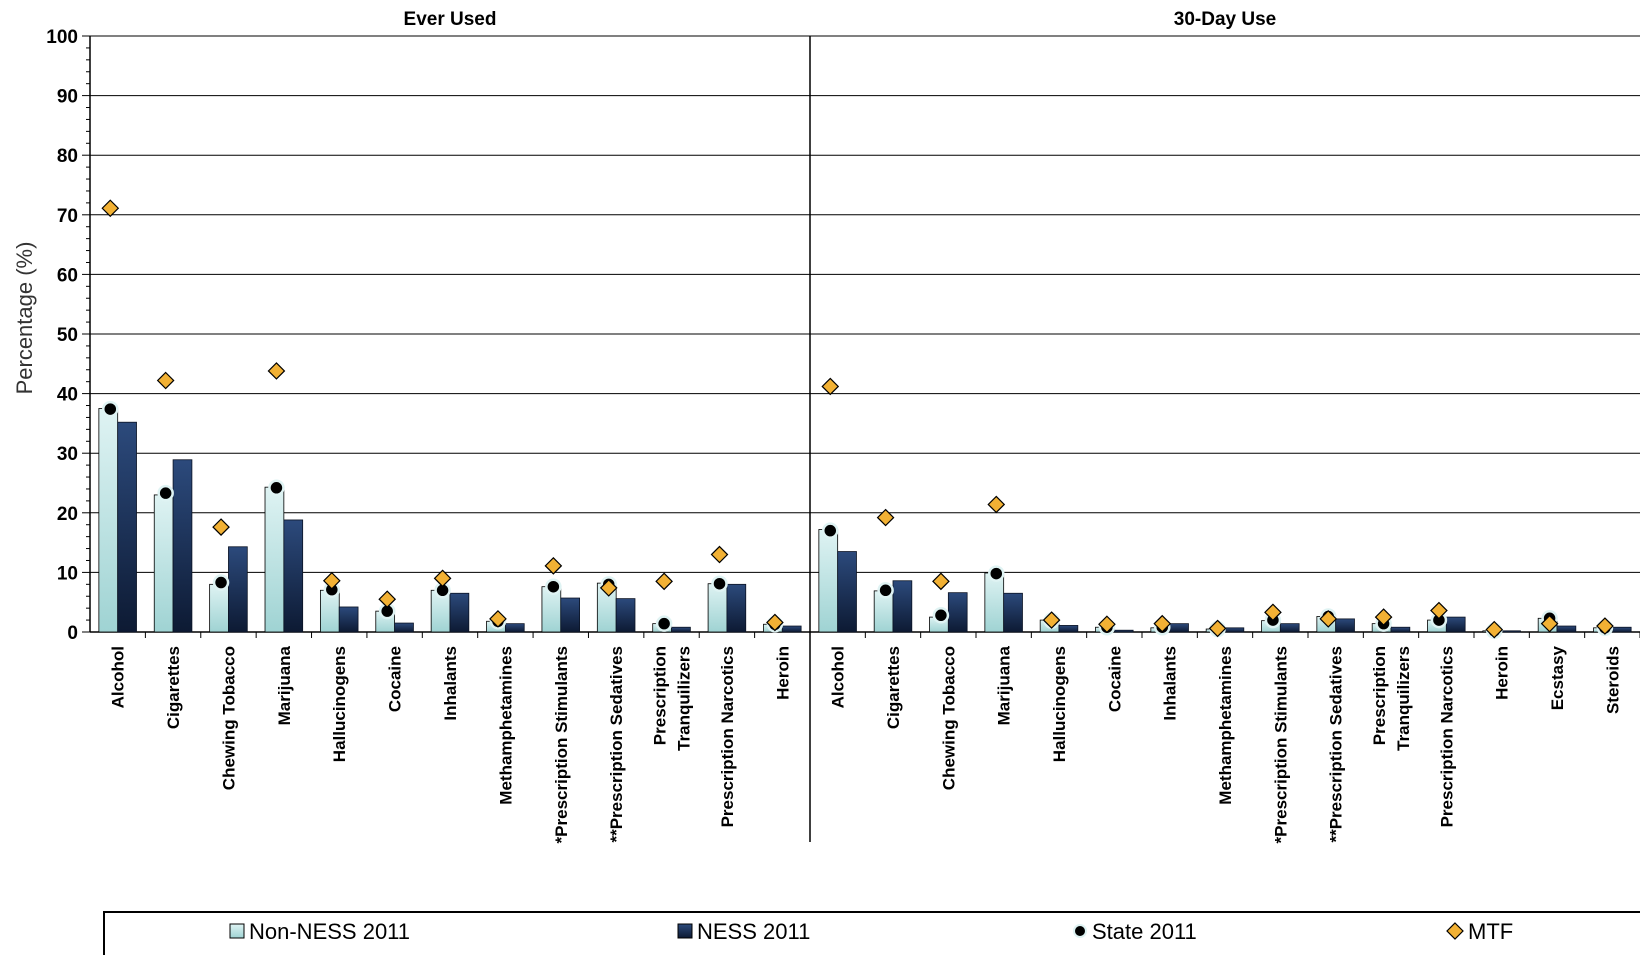 The width and height of the screenshot is (1640, 955). I want to click on x-category-label-line: Ecstasy, so click(1557, 677).